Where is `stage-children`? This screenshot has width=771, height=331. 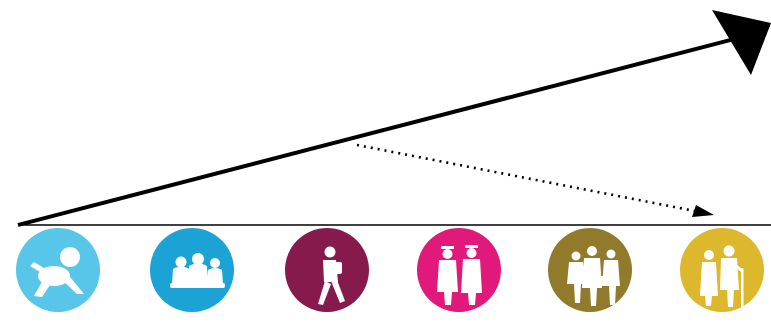
stage-children is located at coordinates (192, 270).